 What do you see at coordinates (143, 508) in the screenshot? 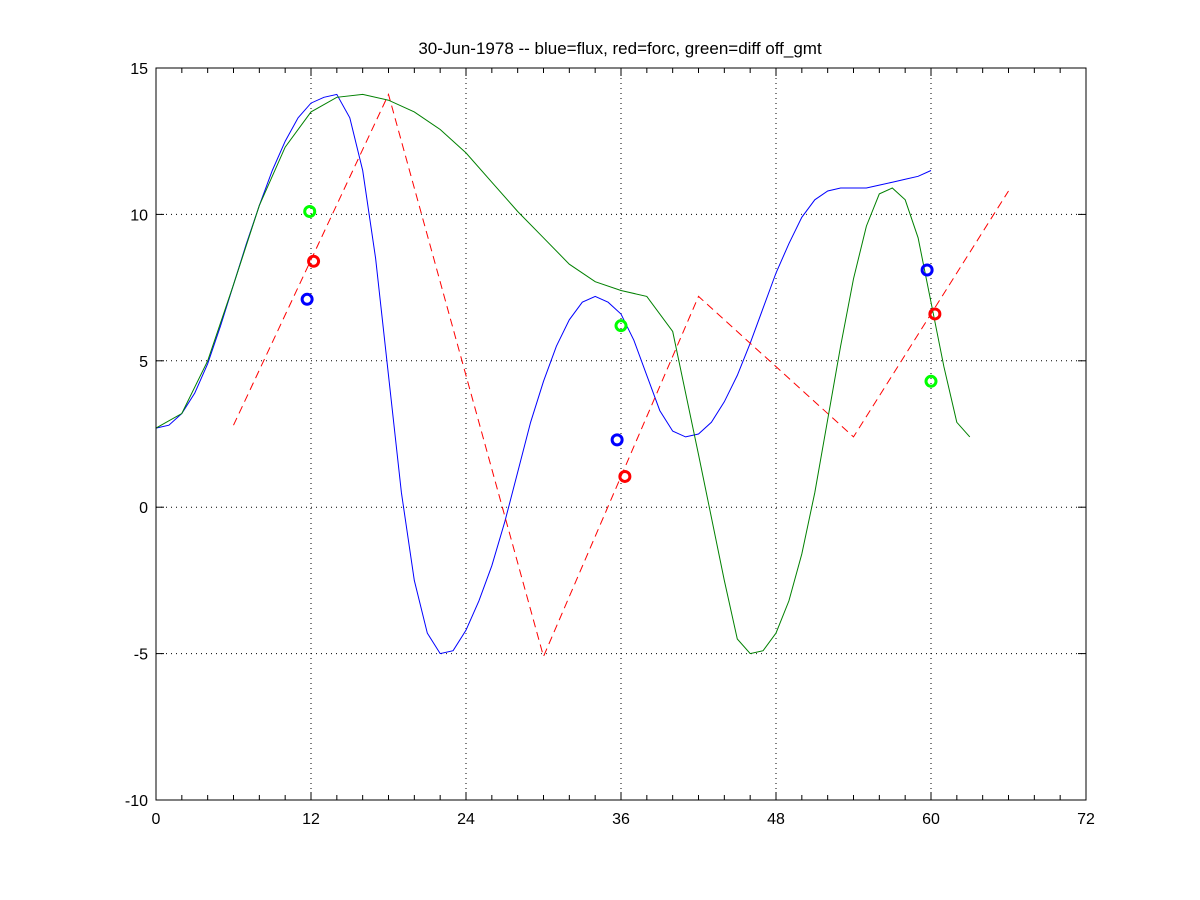
I see `y-tick-label: 0` at bounding box center [143, 508].